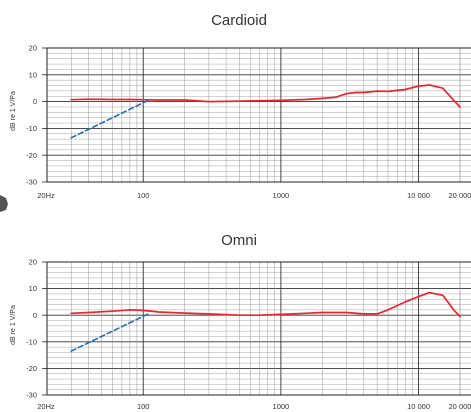  Describe the element at coordinates (4, 203) in the screenshot. I see `arrow-icon` at that location.